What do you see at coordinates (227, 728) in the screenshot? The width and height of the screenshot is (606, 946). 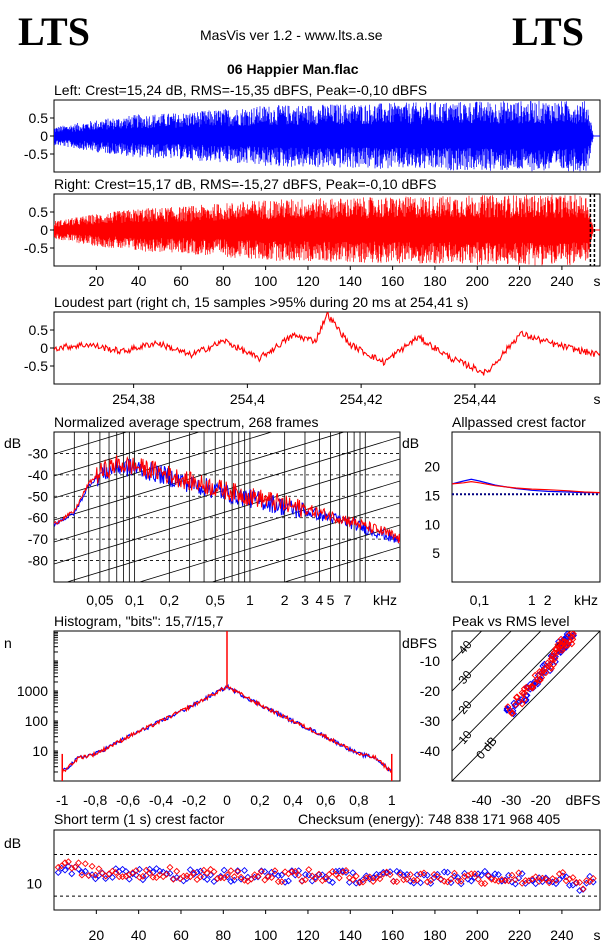 I see `histogram-series-left` at bounding box center [227, 728].